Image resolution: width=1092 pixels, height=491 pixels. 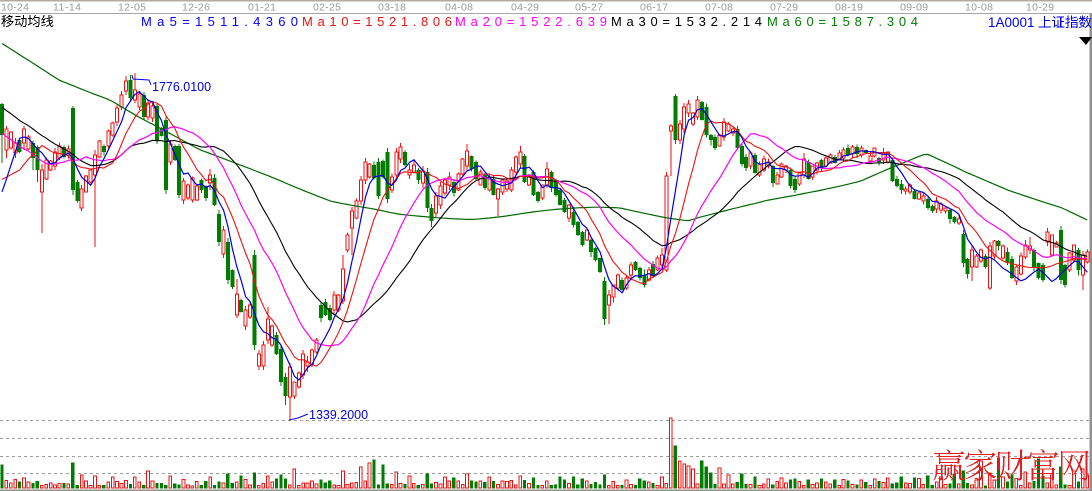 I want to click on svg-text: 05-27, so click(x=589, y=8).